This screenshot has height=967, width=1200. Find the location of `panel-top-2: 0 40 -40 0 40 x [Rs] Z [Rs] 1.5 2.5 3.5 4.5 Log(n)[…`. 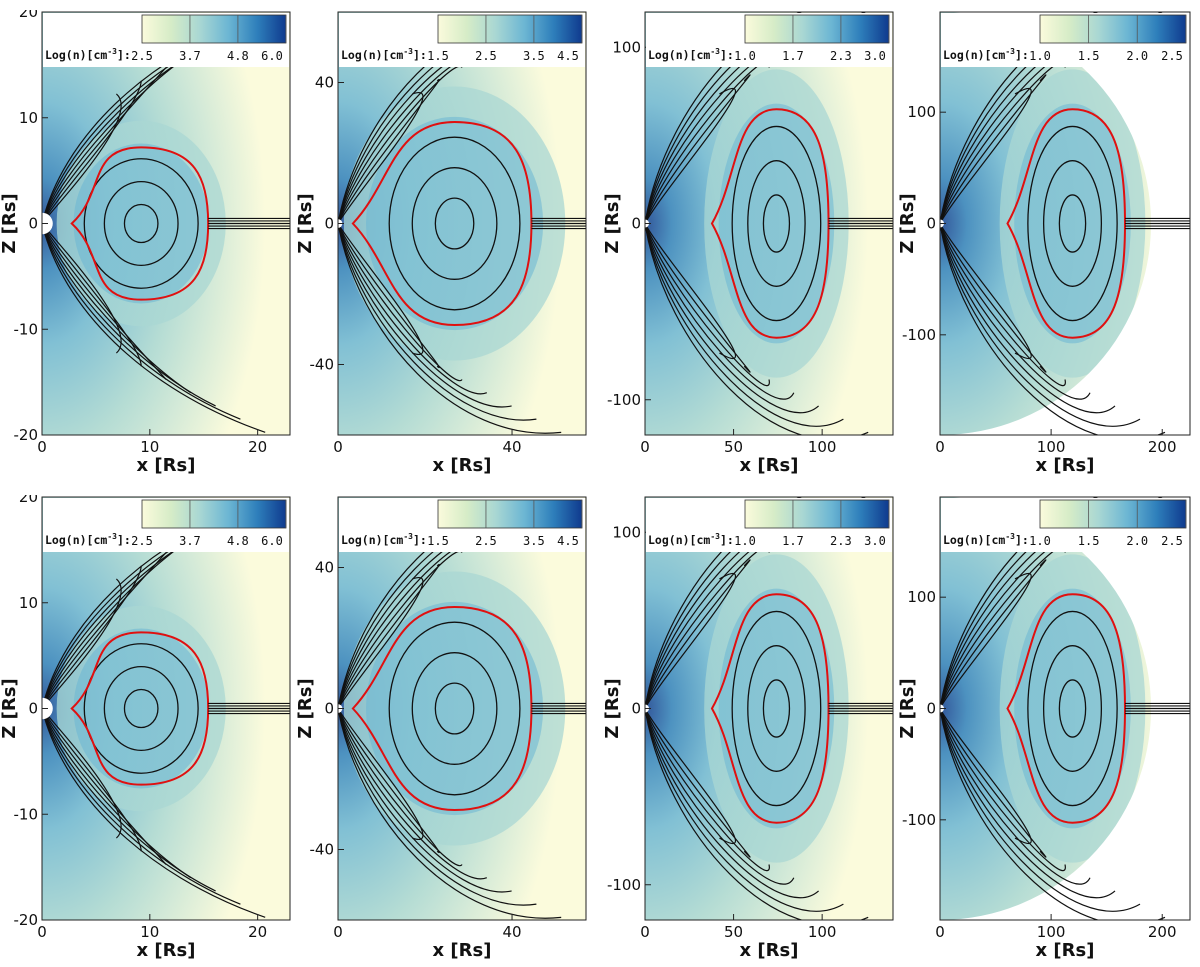

panel-top-2: 0 40 -40 0 40 x [Rs] Z [Rs] 1.5 2.5 3.5 4.5 Log(n)[… is located at coordinates (441, 243).